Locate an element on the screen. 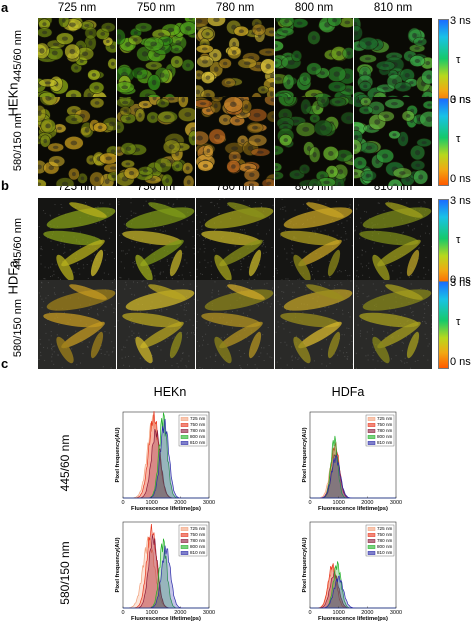  panel-letter-a: a is located at coordinates (5, 7).